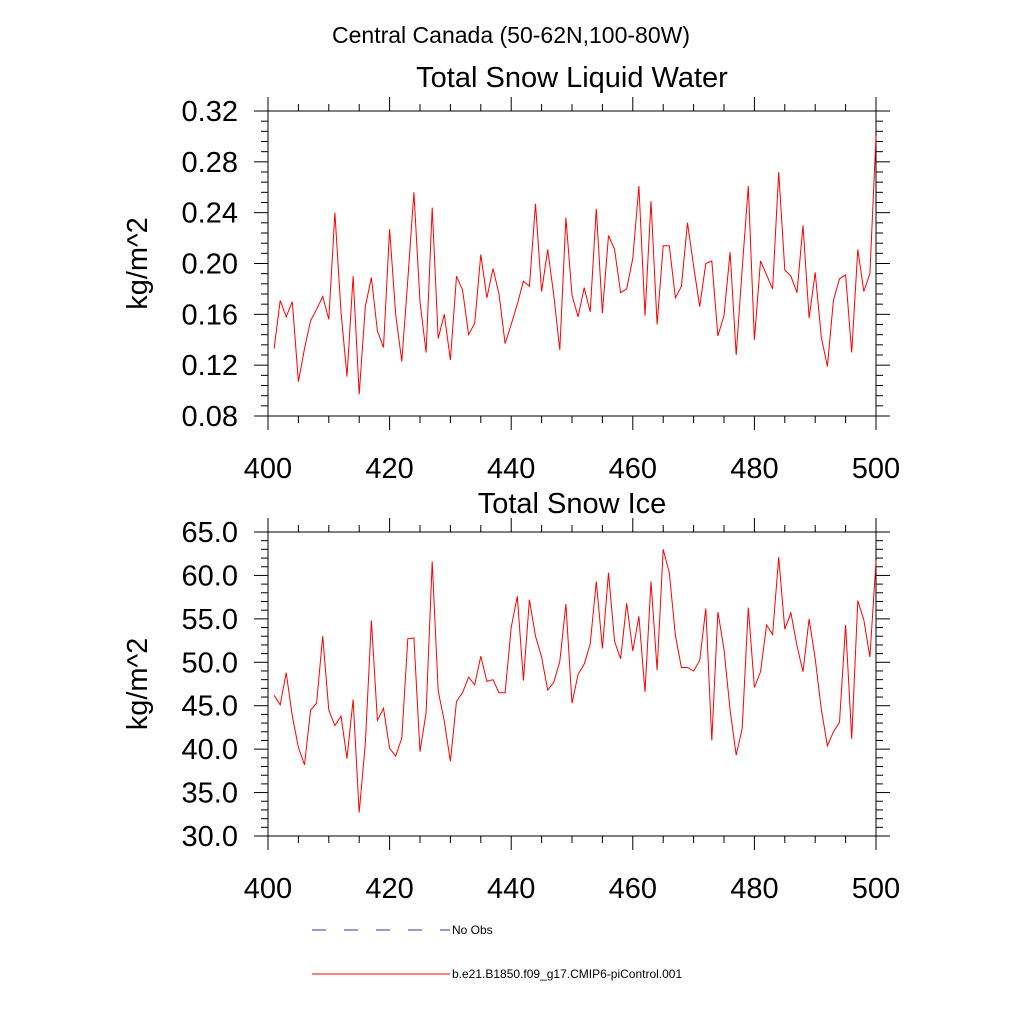  I want to click on chart0-xtick-label: 420, so click(389, 469).